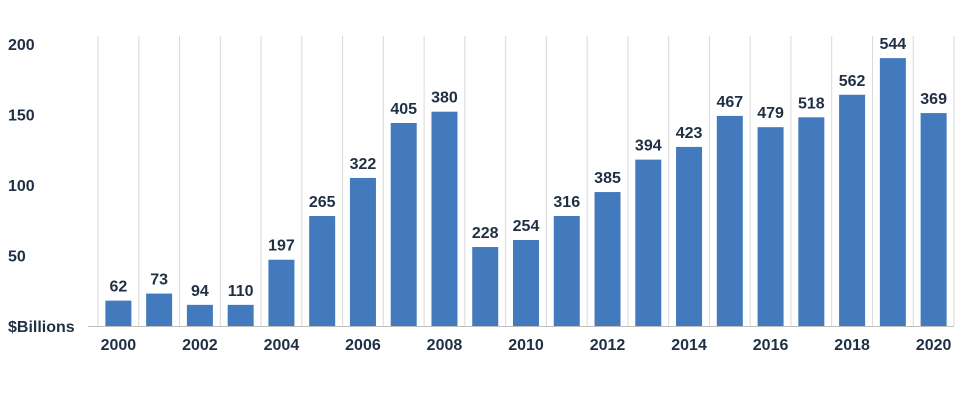 The width and height of the screenshot is (960, 400). I want to click on data-label-2019: 544, so click(893, 44).